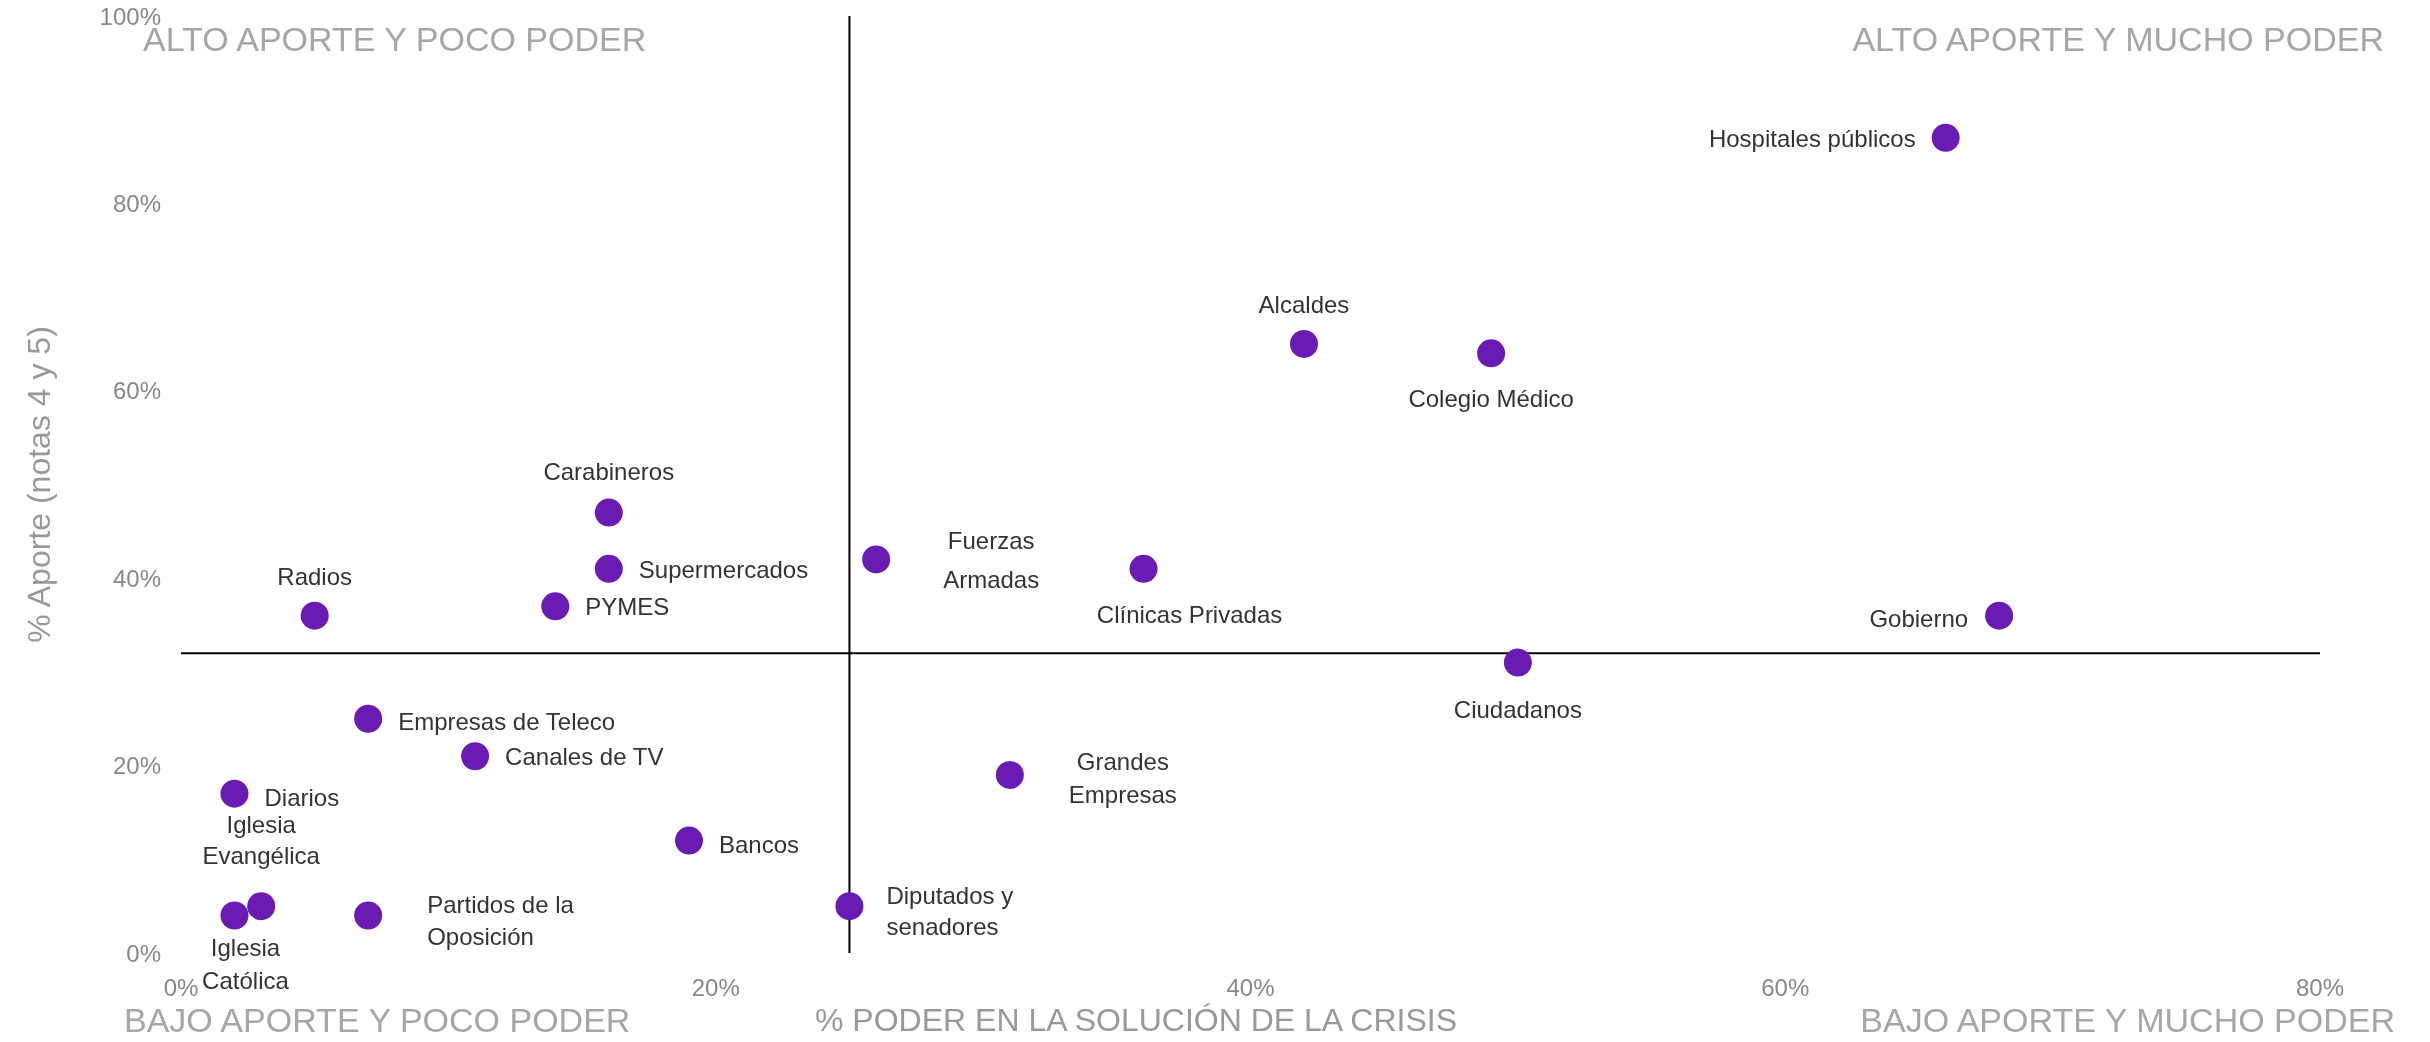 This screenshot has height=1042, width=2430. Describe the element at coordinates (1304, 304) in the screenshot. I see `annotation: Alcaldes` at that location.